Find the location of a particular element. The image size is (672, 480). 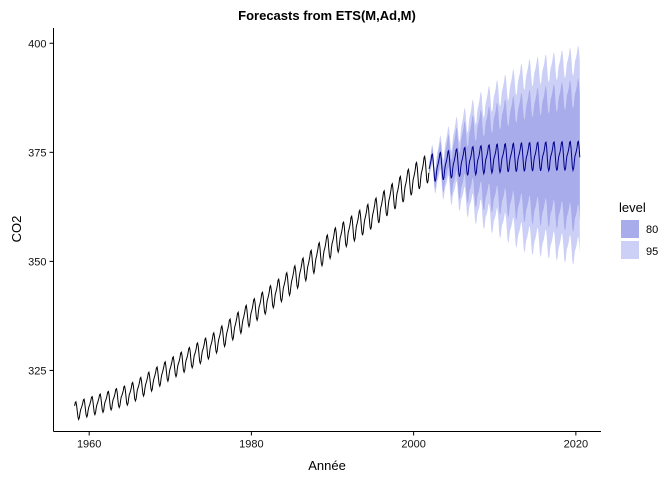

y-tick-label: 350 is located at coordinates (37, 262).